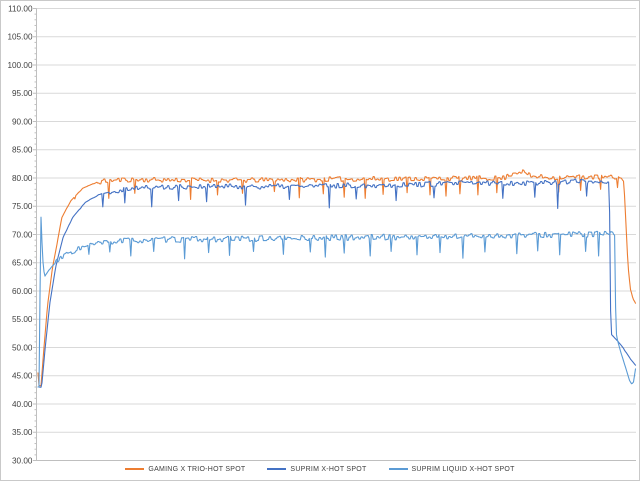  I want to click on svg-text: 105.00, so click(19, 37).